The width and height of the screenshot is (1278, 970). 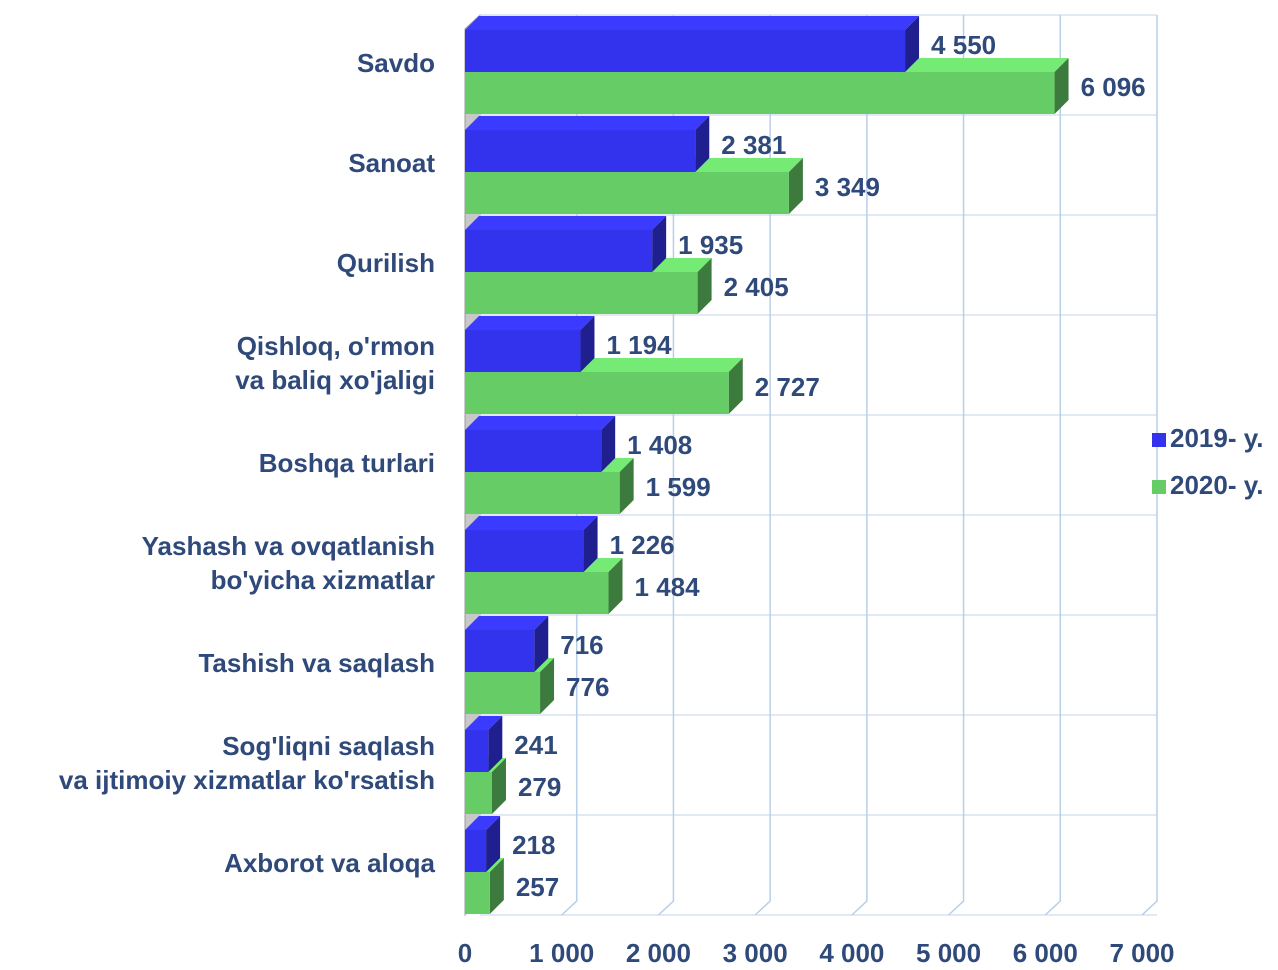 I want to click on category-label: Savdo, so click(x=396, y=63).